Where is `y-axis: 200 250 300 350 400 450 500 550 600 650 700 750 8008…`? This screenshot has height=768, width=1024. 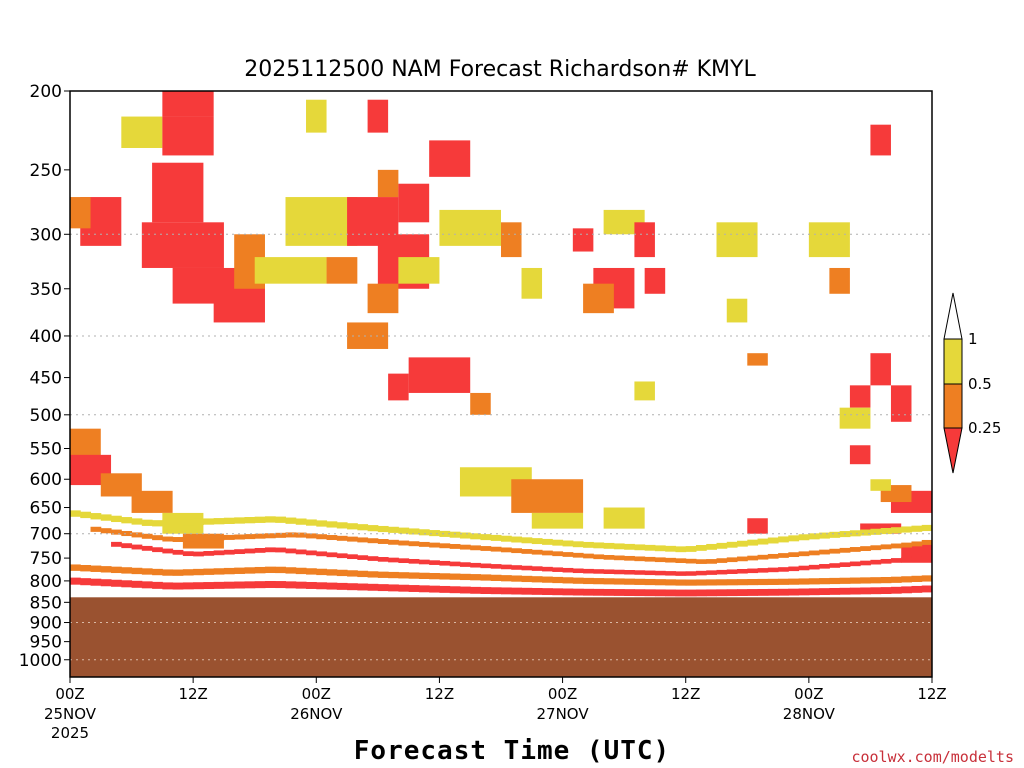
y-axis: 200 250 300 350 400 450 500 550 600 650 700 750 8008… is located at coordinates (44, 376).